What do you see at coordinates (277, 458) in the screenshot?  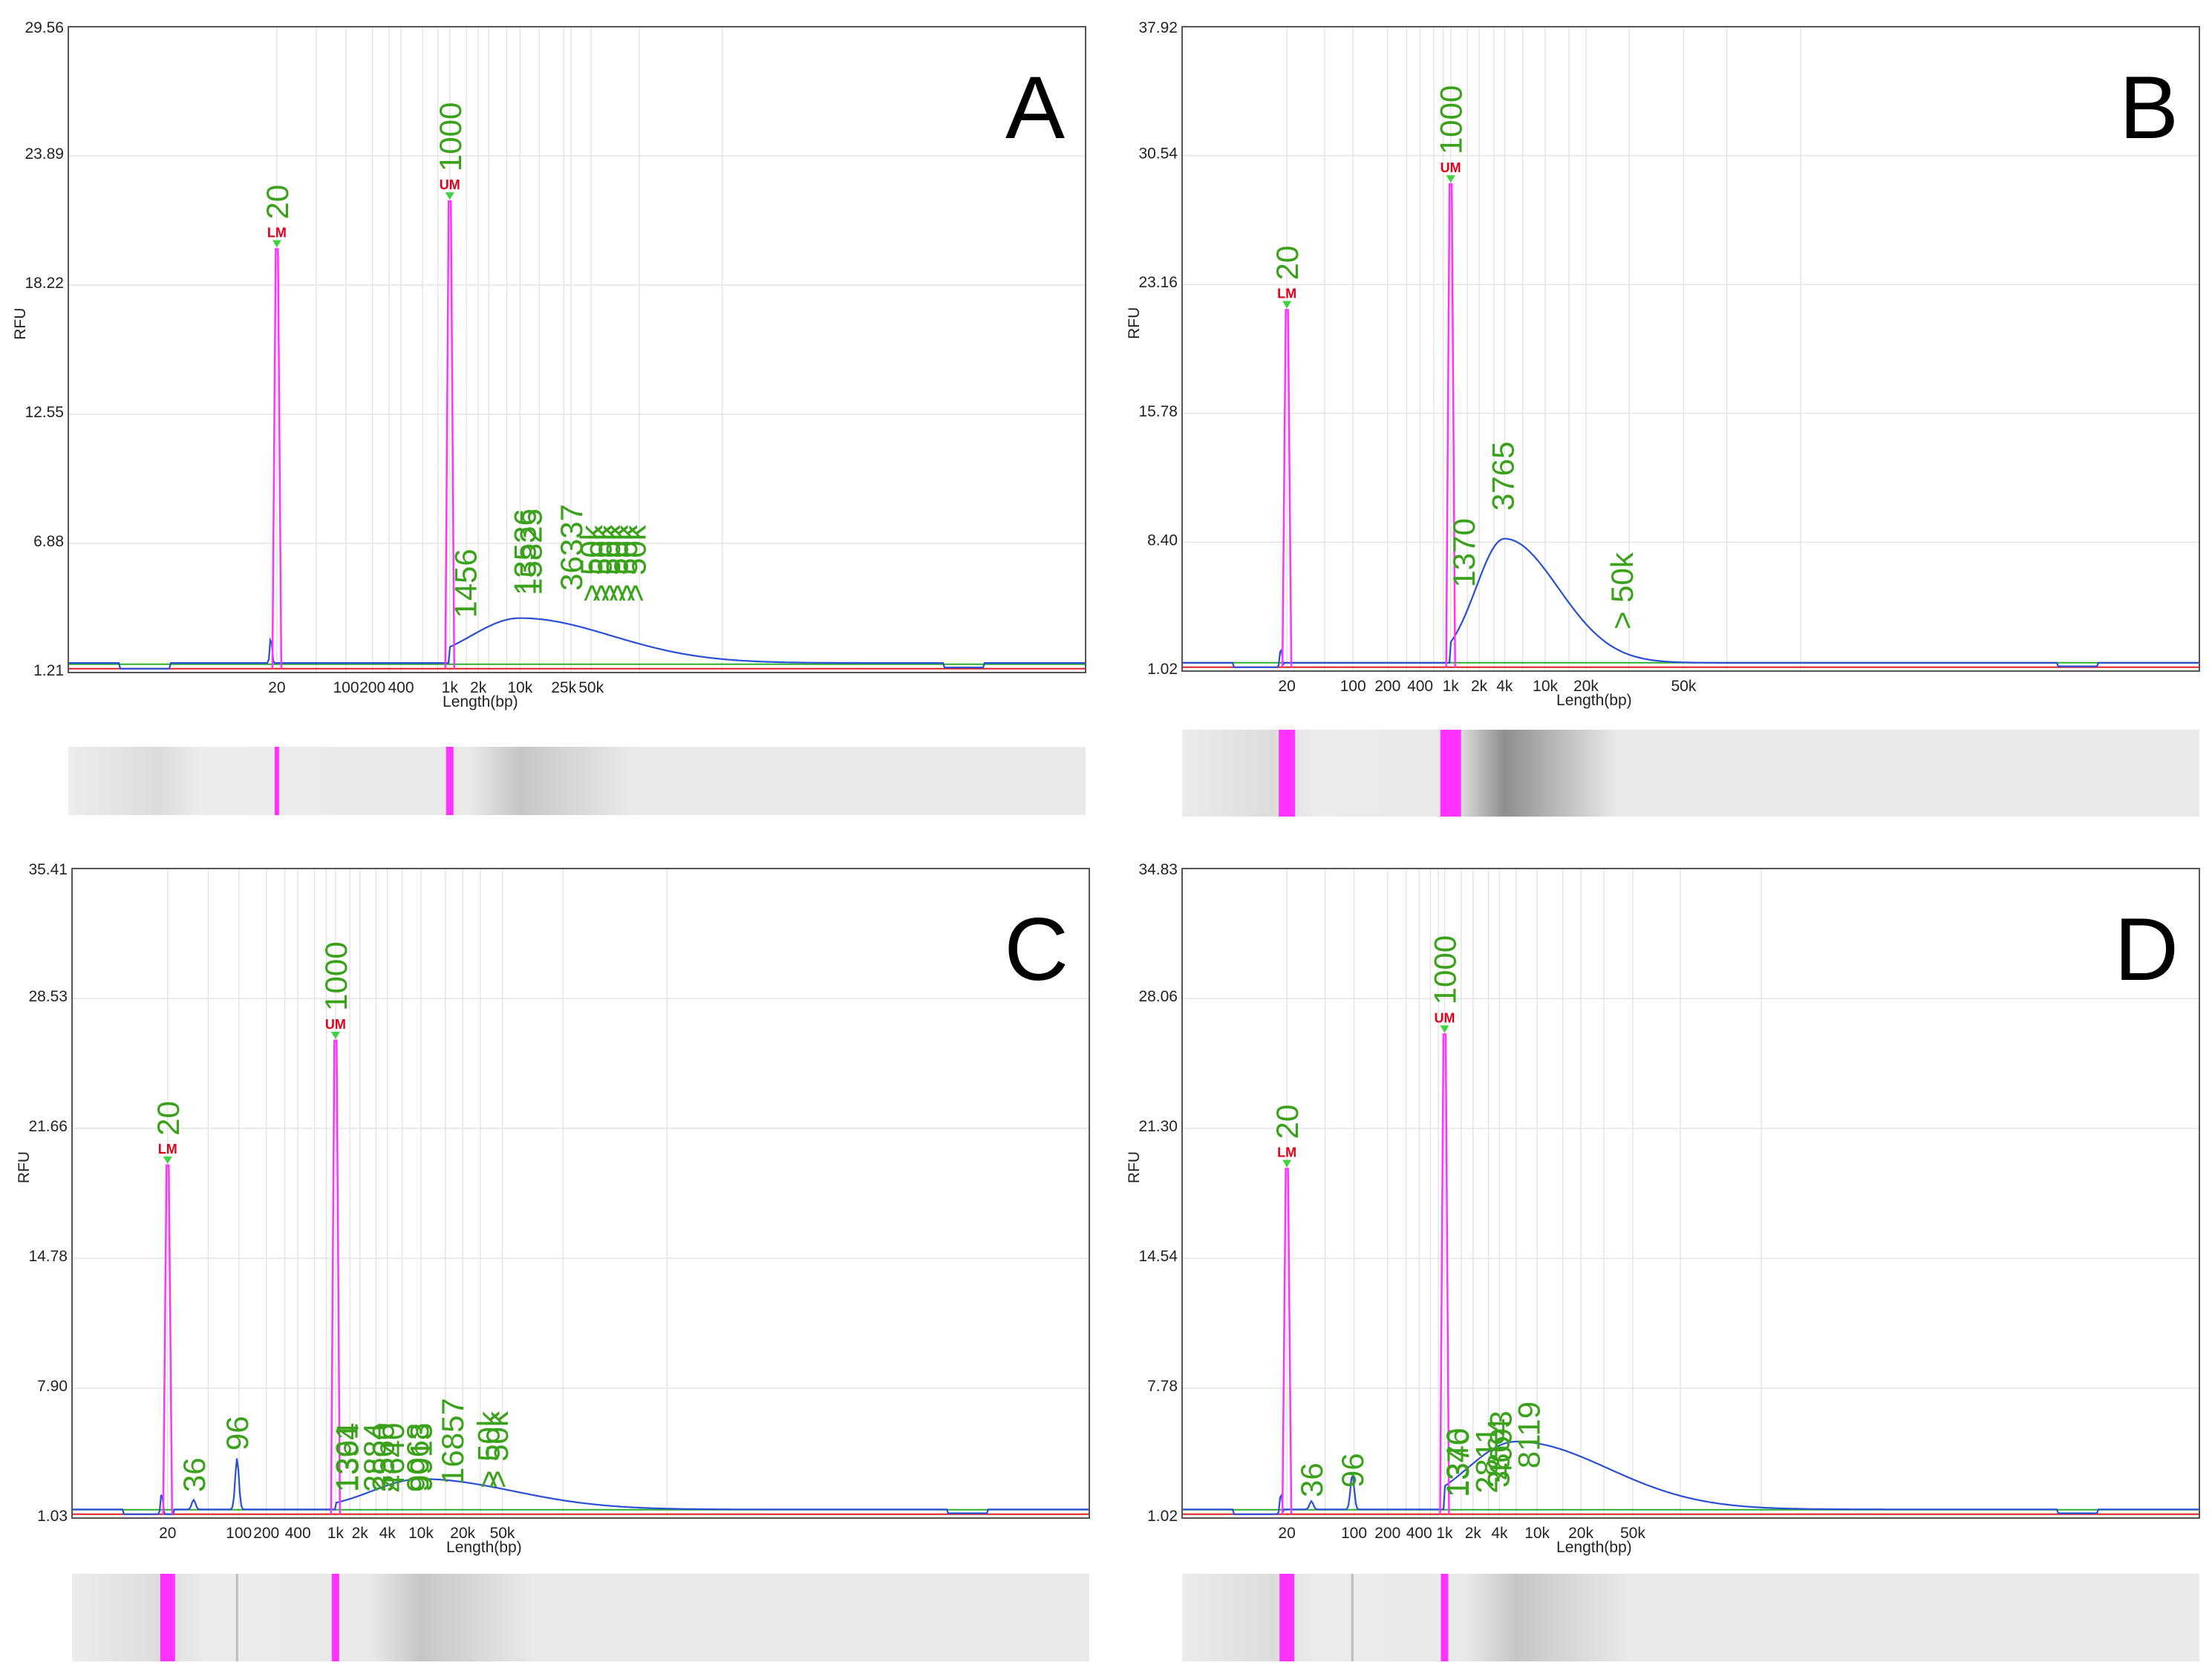 I see `lower-marker-peak` at bounding box center [277, 458].